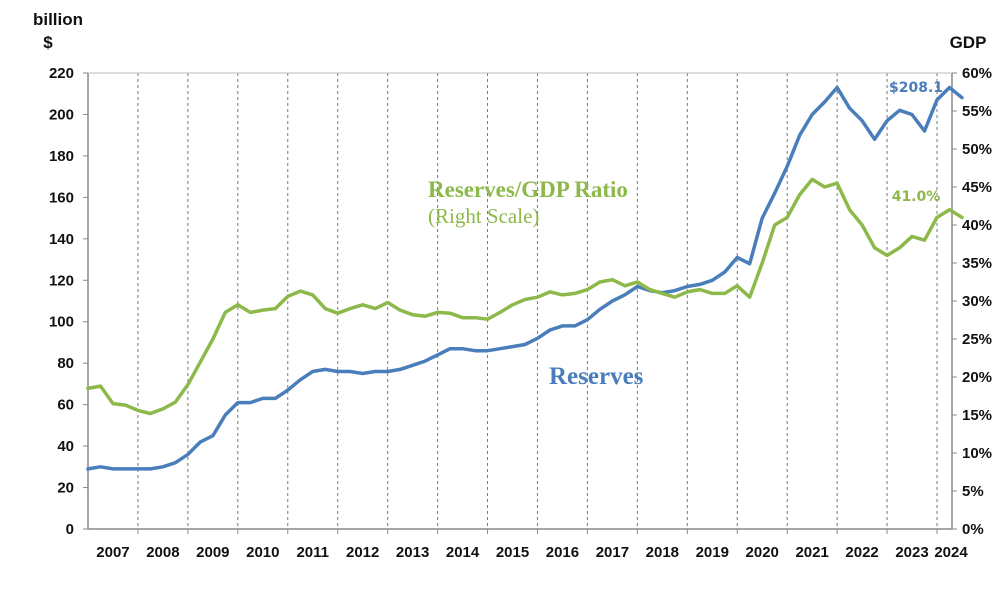 Image resolution: width=1004 pixels, height=603 pixels. What do you see at coordinates (65, 405) in the screenshot?
I see `left-tick-label: 60` at bounding box center [65, 405].